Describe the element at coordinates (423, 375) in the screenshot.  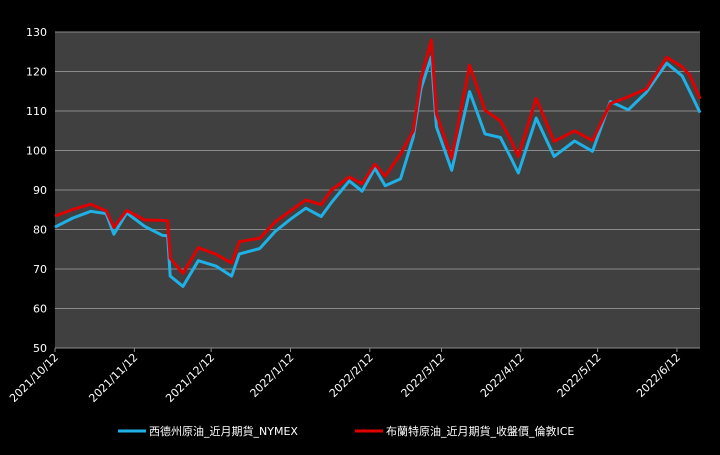
I see `x-tick-label: 2022/3/12` at that location.